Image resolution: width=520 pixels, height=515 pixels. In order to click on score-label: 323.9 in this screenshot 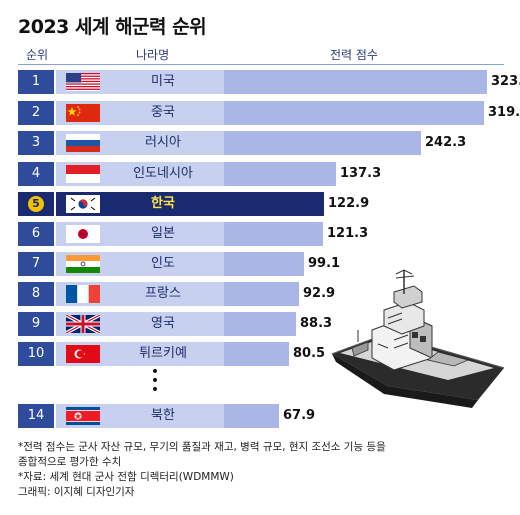, I will do `click(505, 81)`.